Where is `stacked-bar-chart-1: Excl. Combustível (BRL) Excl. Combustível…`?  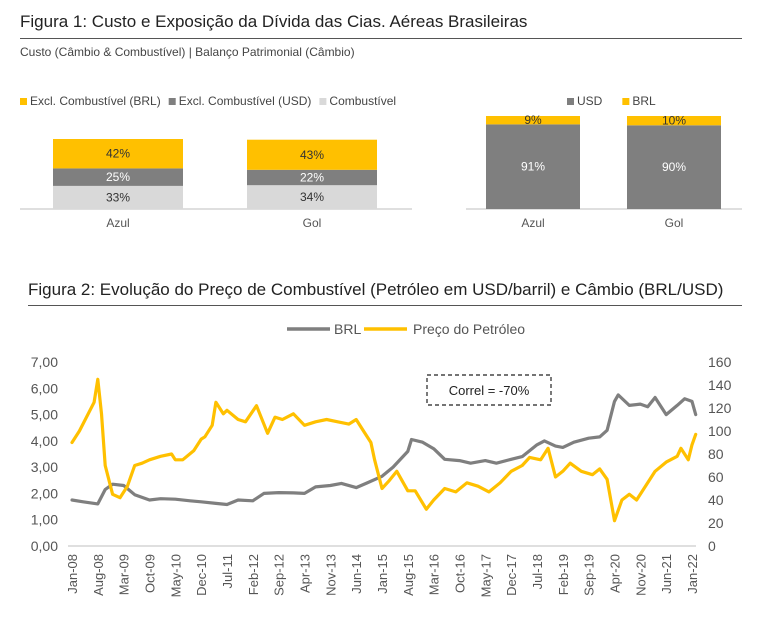
stacked-bar-chart-1: Excl. Combustível (BRL) Excl. Combustível… is located at coordinates (216, 162).